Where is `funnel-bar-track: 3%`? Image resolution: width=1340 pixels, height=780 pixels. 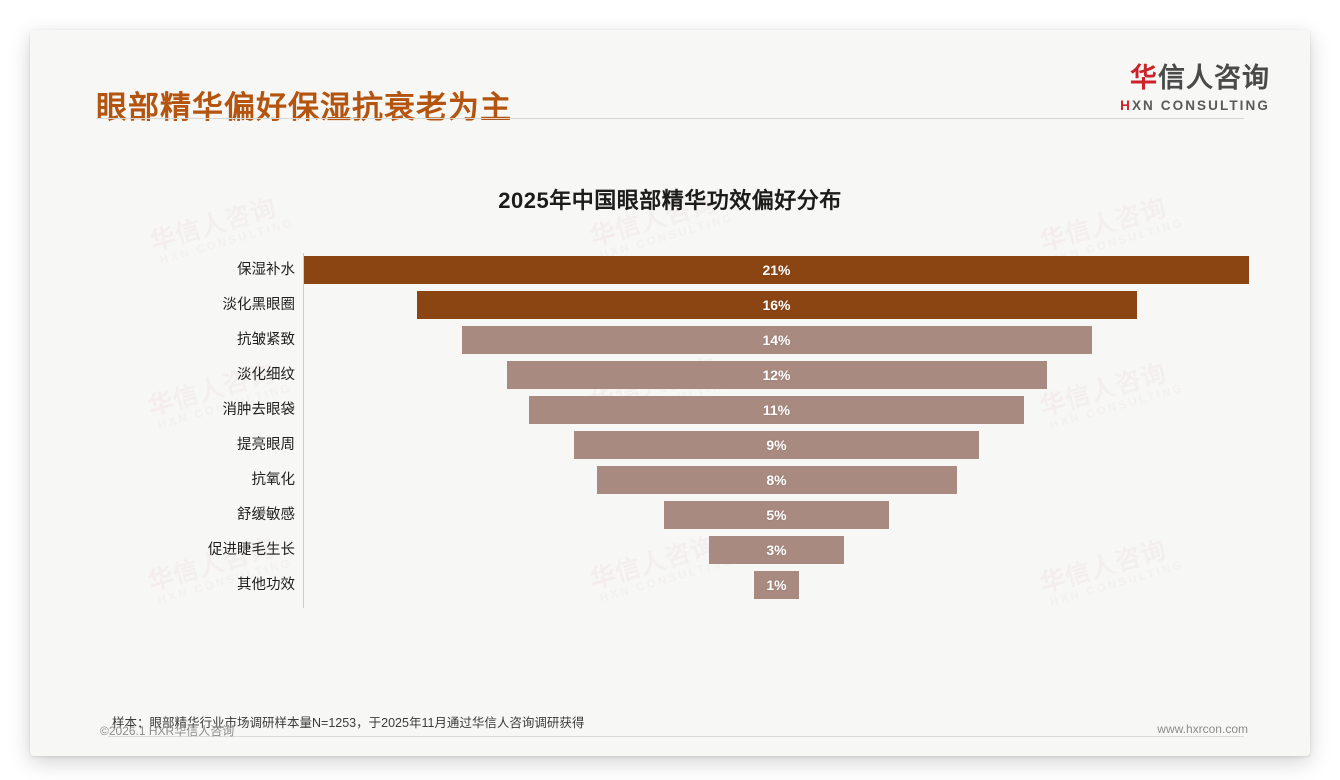
funnel-bar-track: 3% is located at coordinates (807, 550).